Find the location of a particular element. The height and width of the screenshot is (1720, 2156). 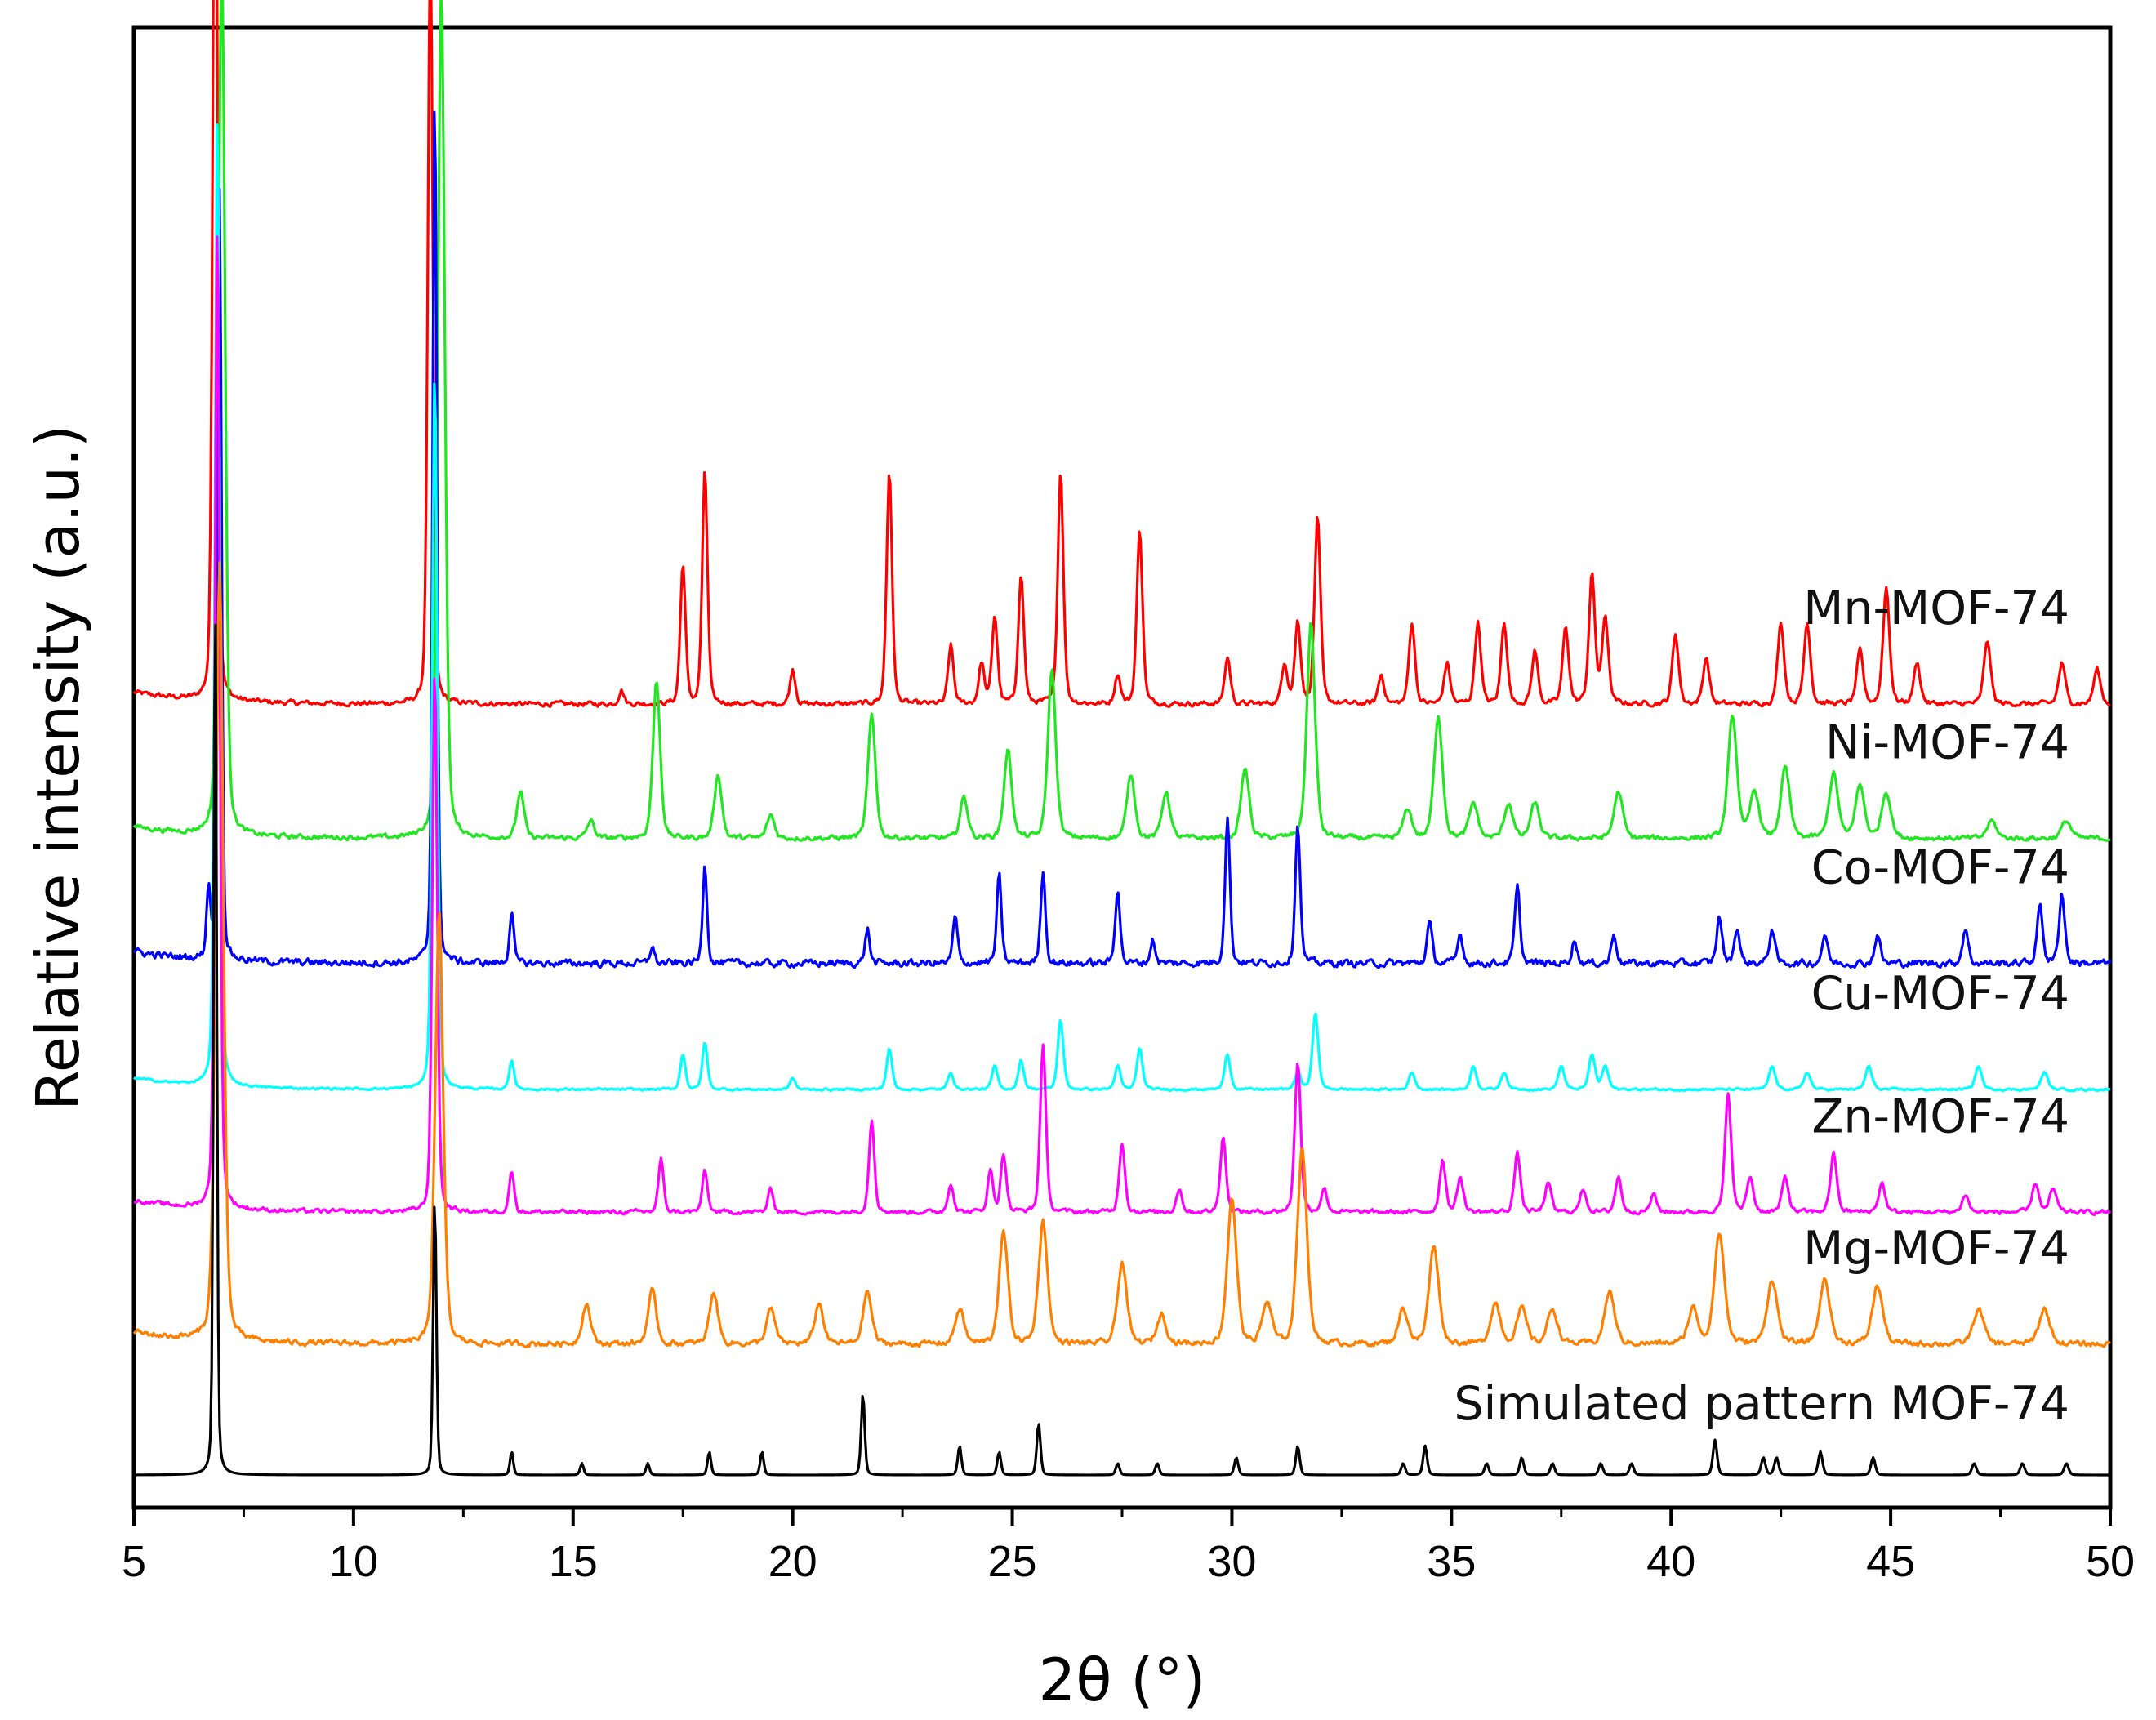

series-label: Mg-MOF-74 is located at coordinates (1936, 1249).